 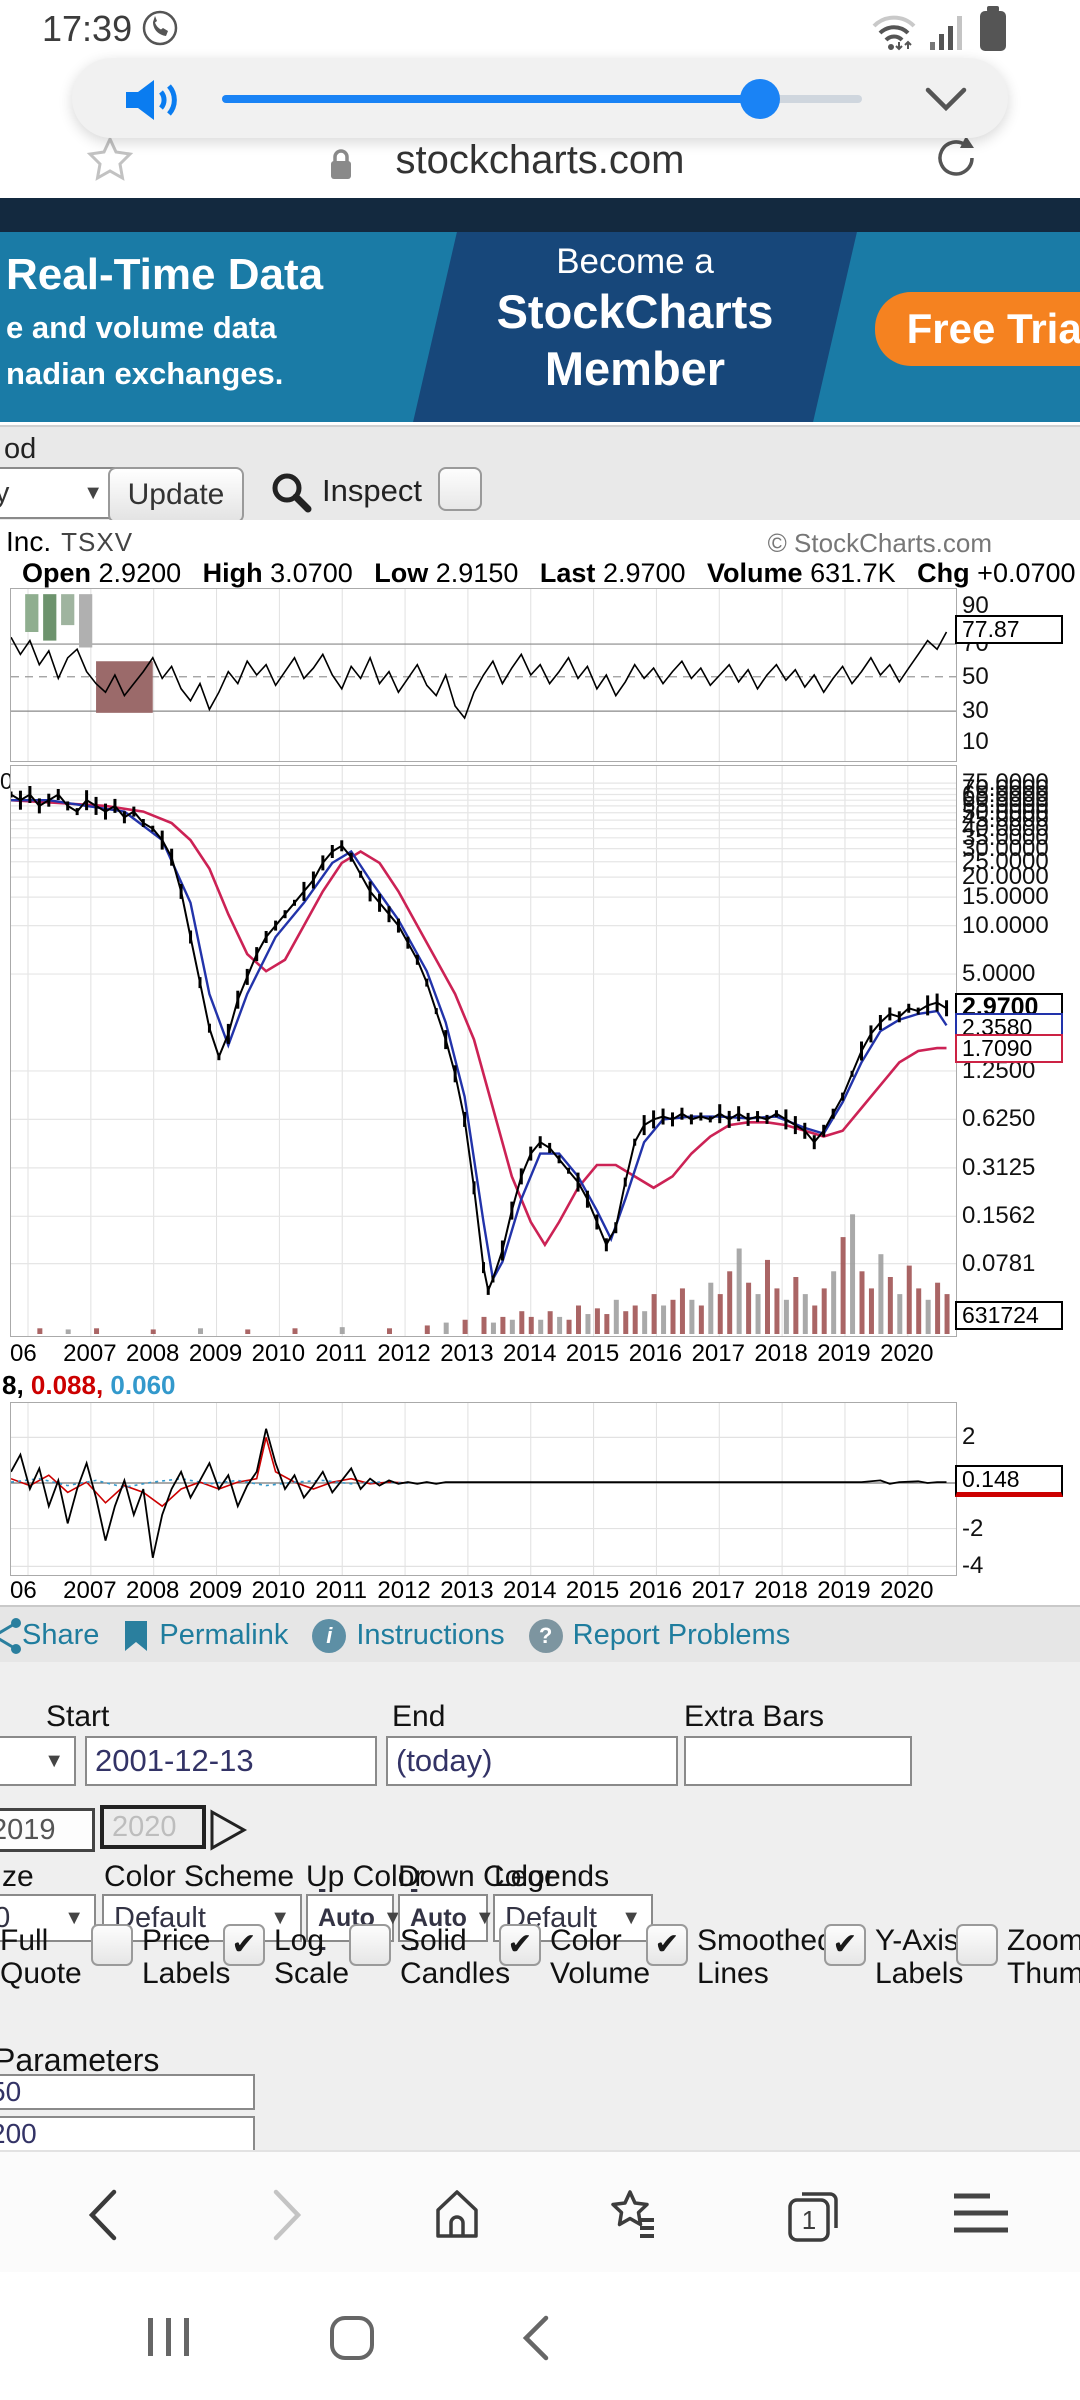 What do you see at coordinates (153, 1827) in the screenshot?
I see `range-slider-to: 2020` at bounding box center [153, 1827].